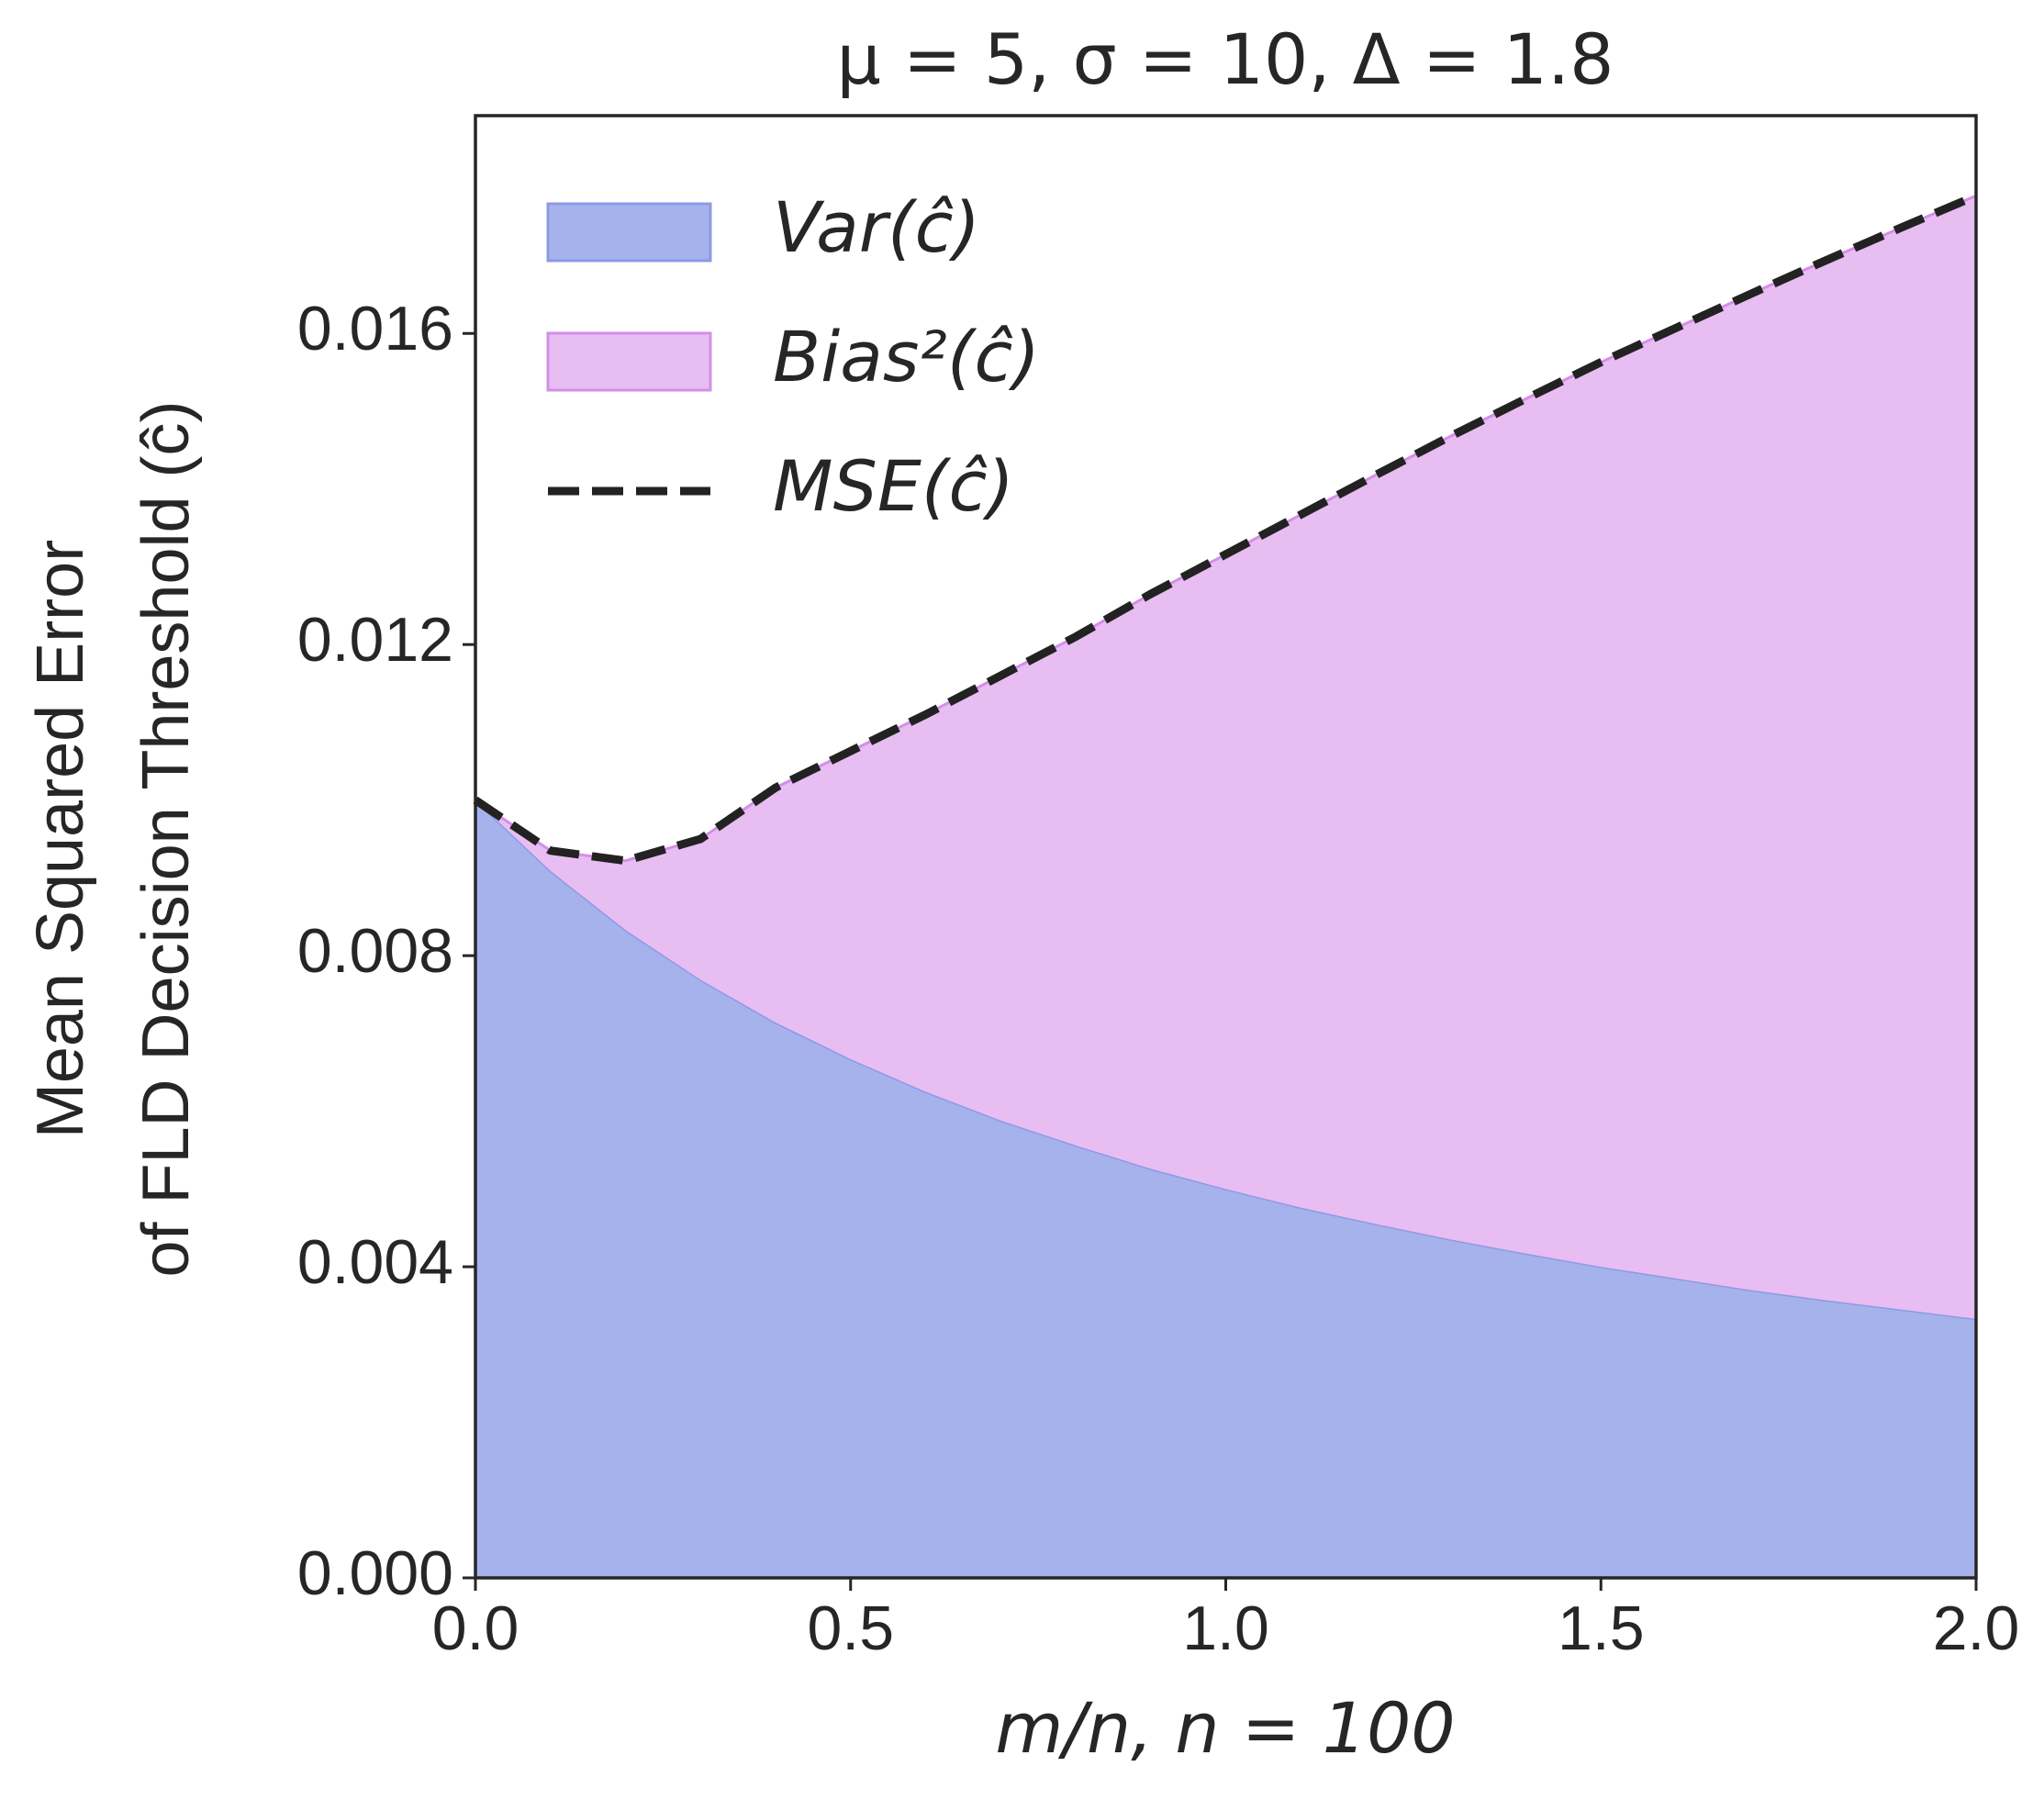 The height and width of the screenshot is (1800, 2044). I want to click on x-tick-label: 1.5, so click(1601, 1628).